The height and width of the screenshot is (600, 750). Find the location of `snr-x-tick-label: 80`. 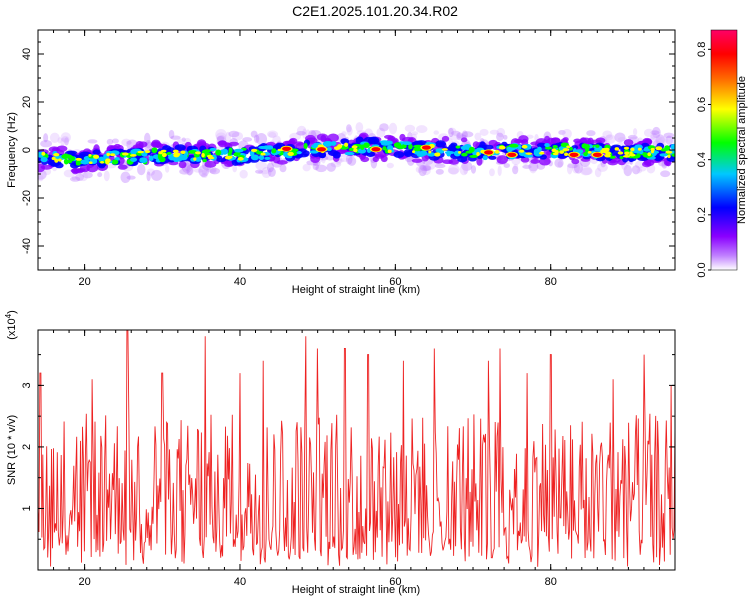

snr-x-tick-label: 80 is located at coordinates (551, 582).